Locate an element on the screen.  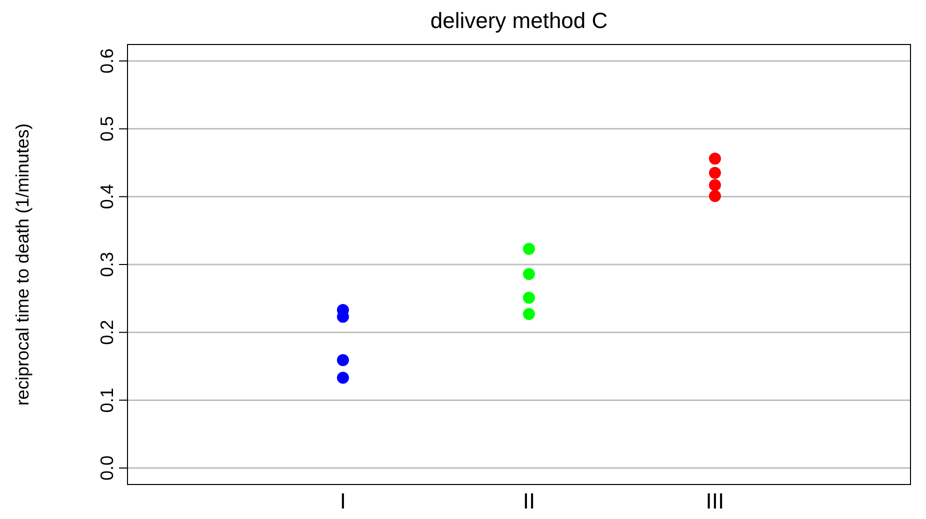
y-axis-title: reciprocal time to death (1/minutes) is located at coordinates (22, 264).